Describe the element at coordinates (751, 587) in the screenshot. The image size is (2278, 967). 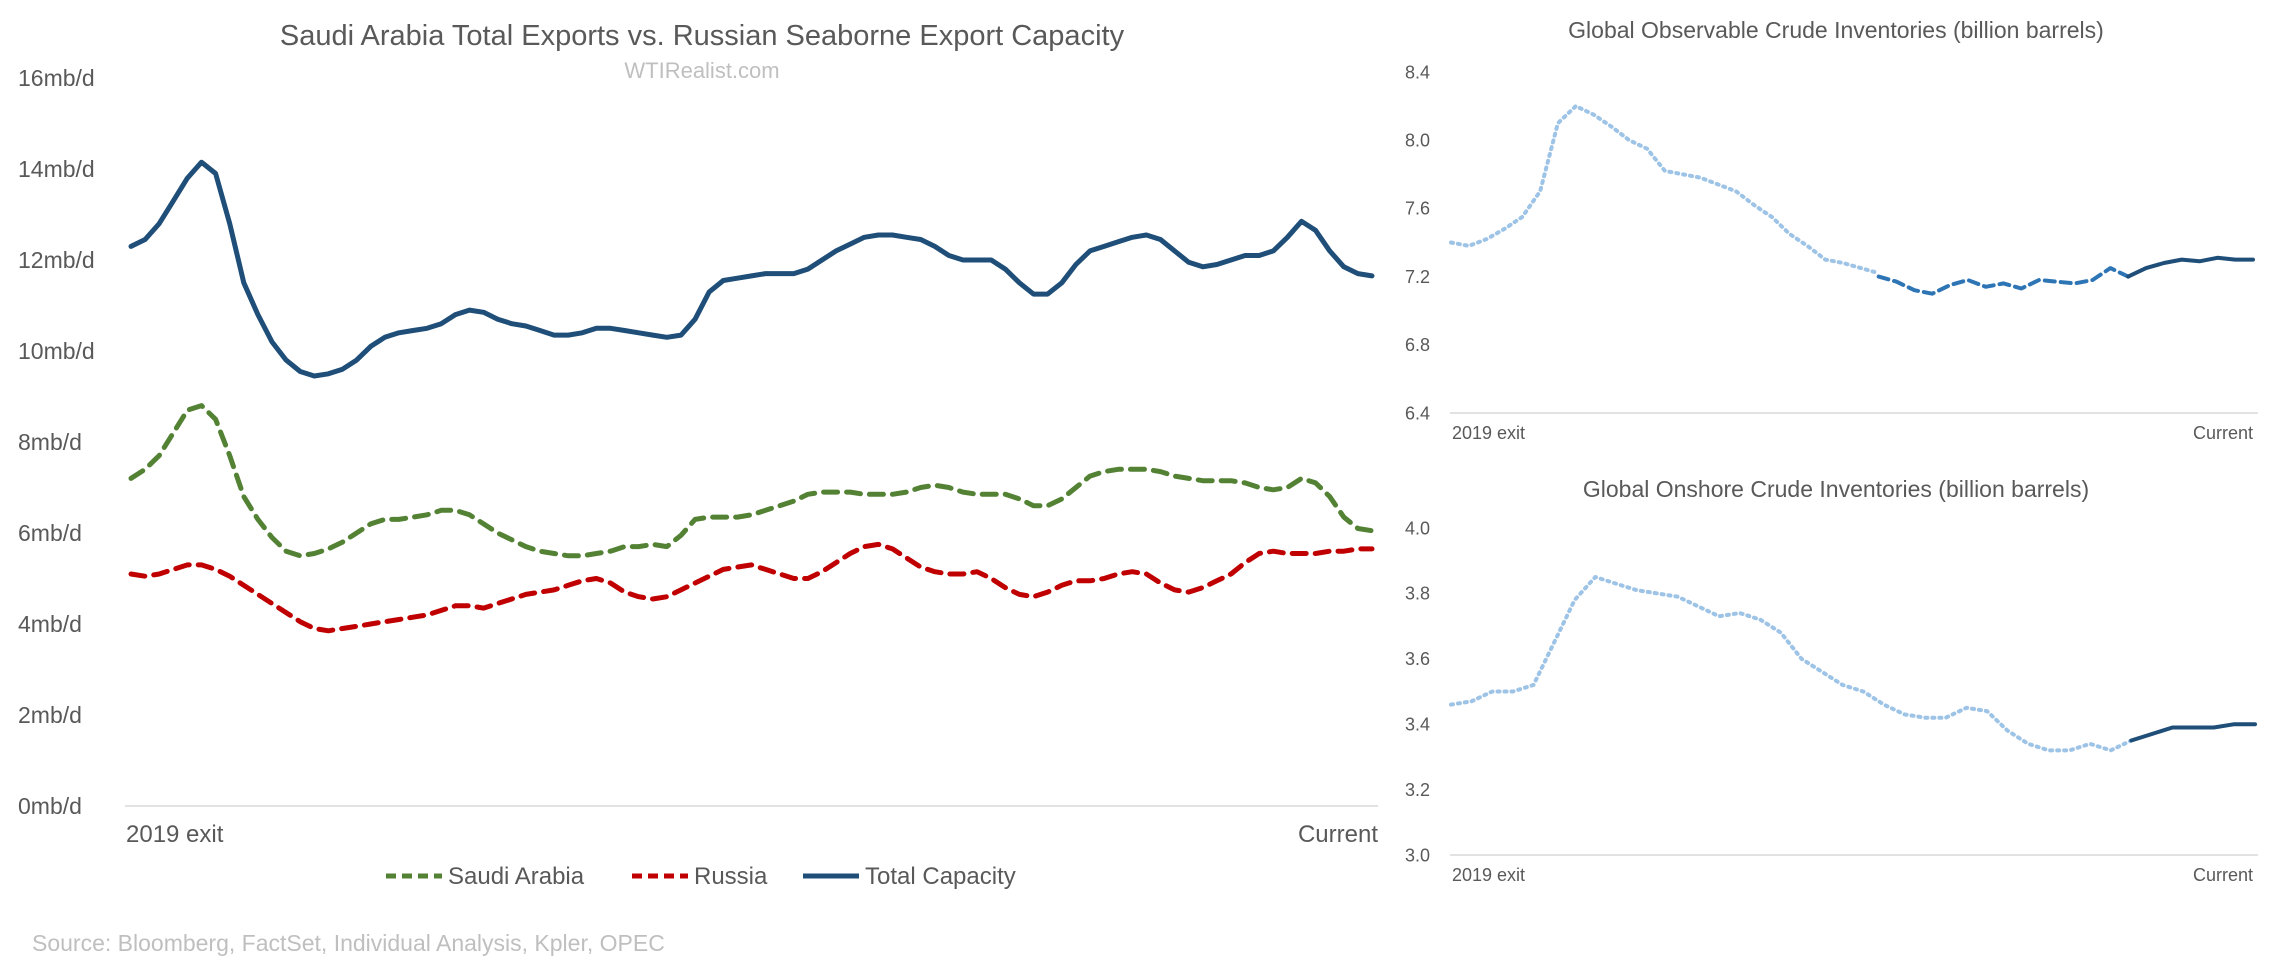
I see `series-line-russia` at that location.